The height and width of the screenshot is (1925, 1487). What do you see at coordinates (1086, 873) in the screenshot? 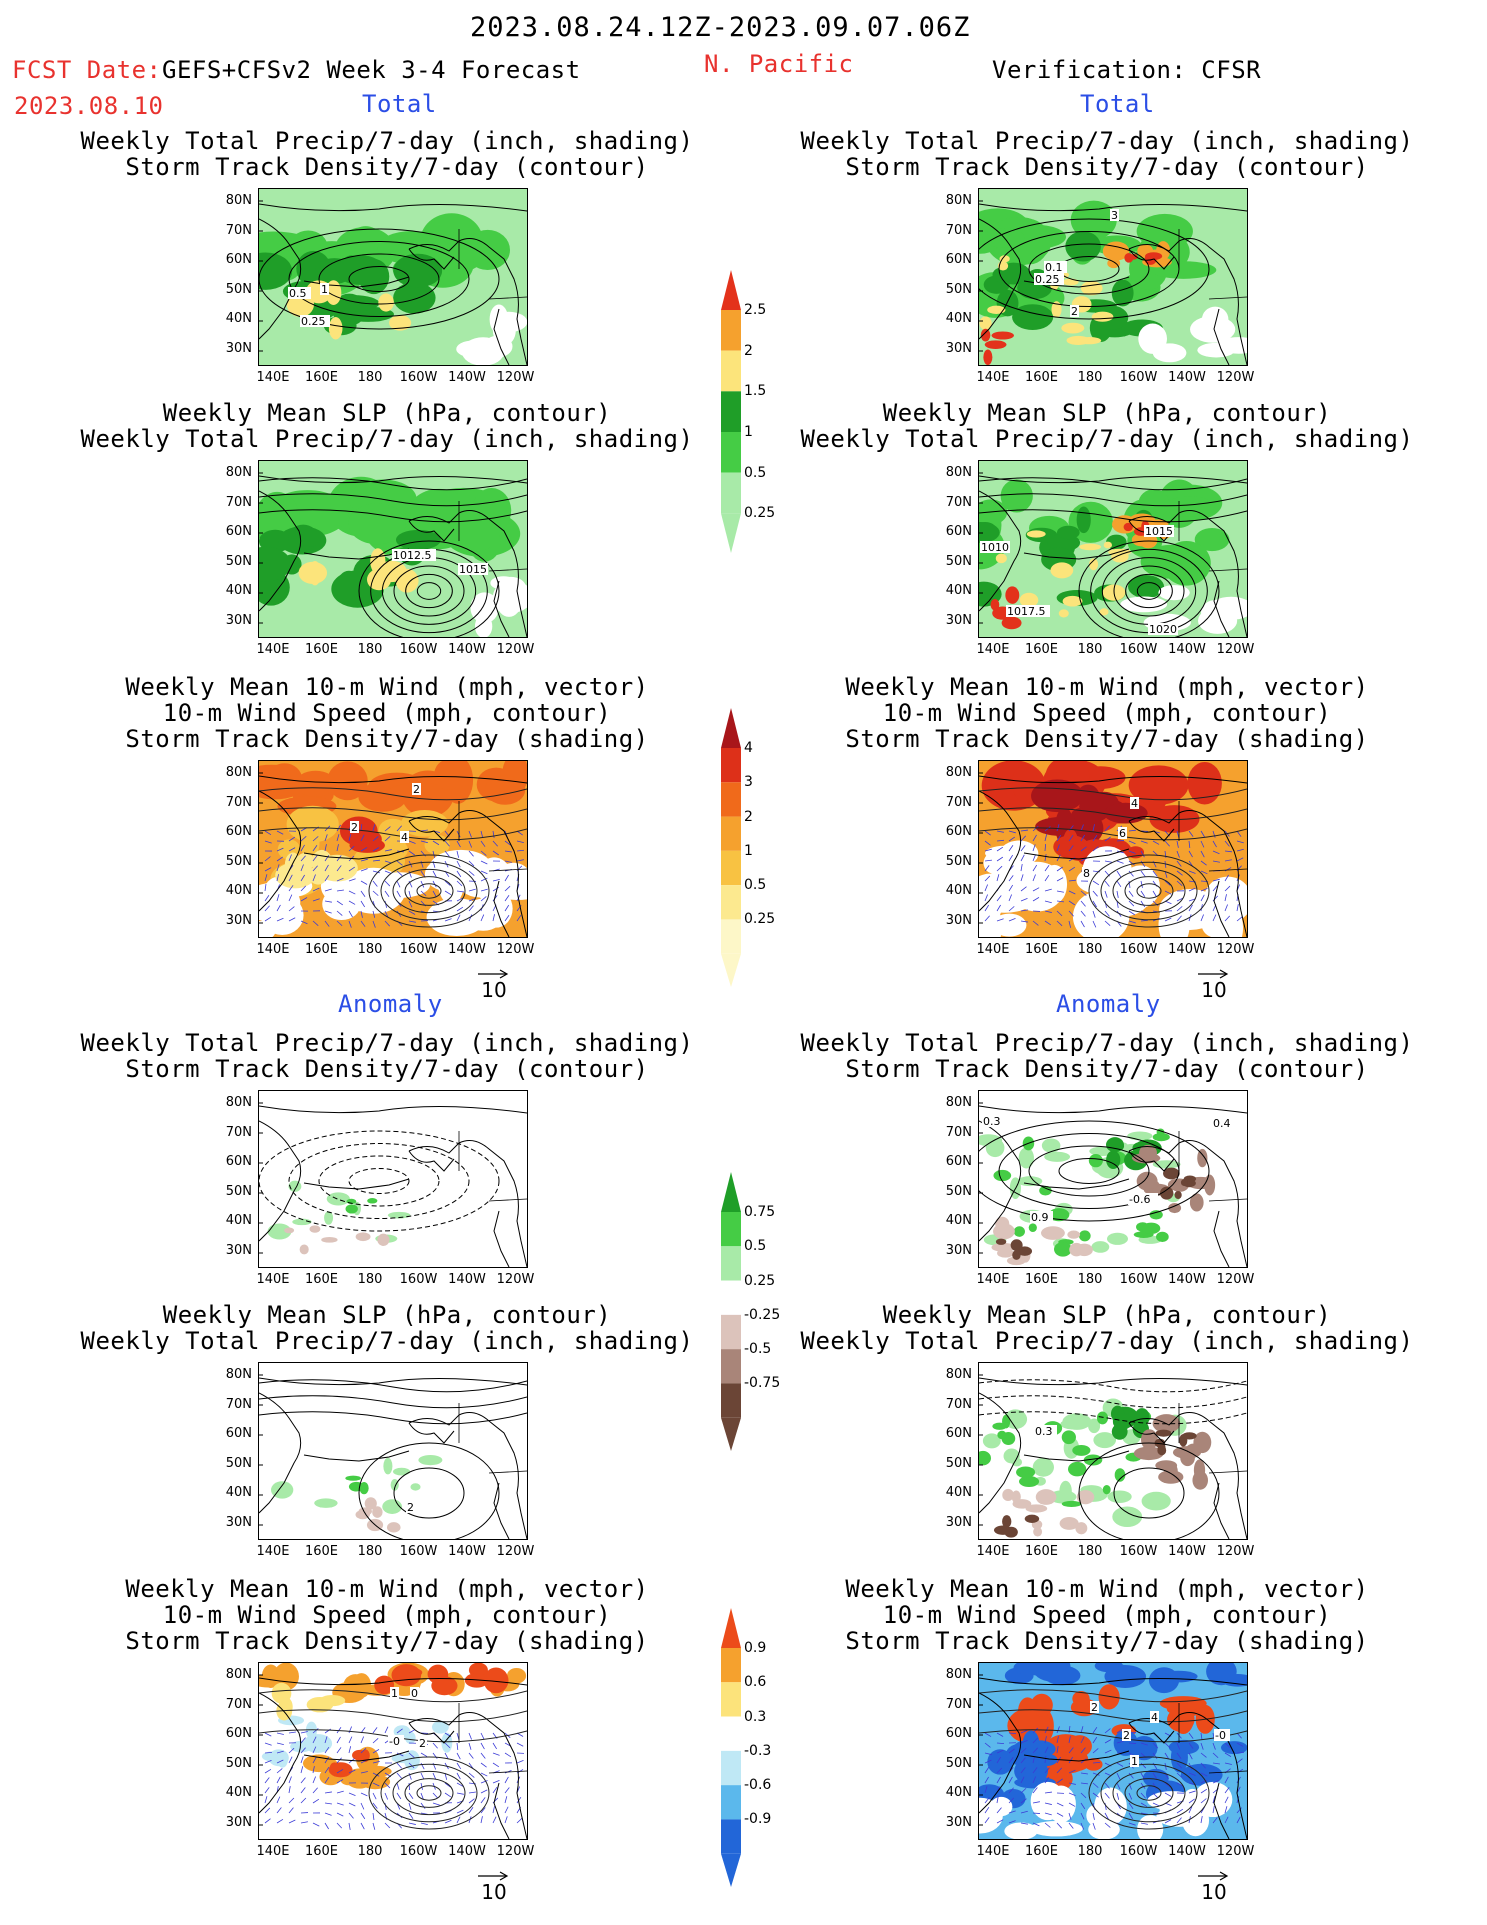
I see `svg-text: 8` at bounding box center [1086, 873].